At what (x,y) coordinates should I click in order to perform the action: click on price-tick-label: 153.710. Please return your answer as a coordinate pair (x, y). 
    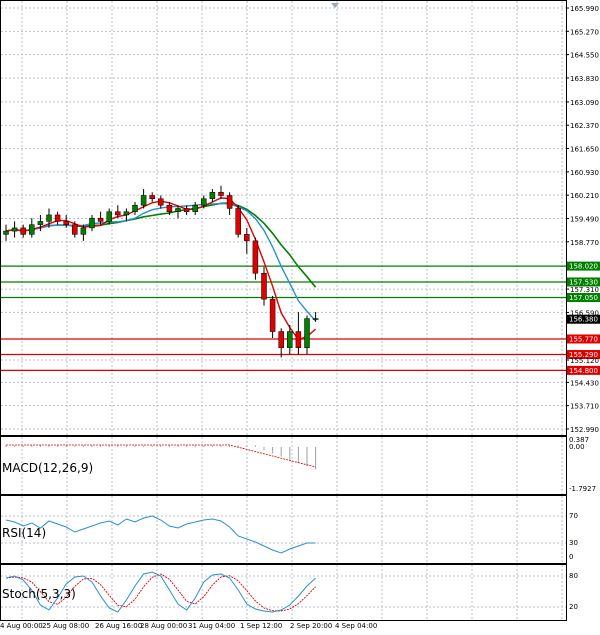
    Looking at the image, I should click on (584, 407).